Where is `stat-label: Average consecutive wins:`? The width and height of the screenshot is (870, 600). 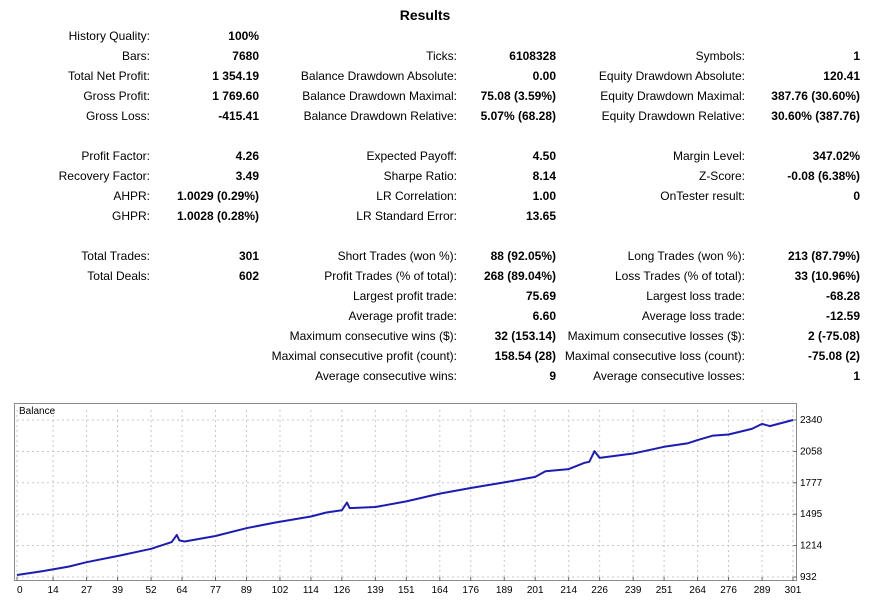
stat-label: Average consecutive wins: is located at coordinates (386, 376).